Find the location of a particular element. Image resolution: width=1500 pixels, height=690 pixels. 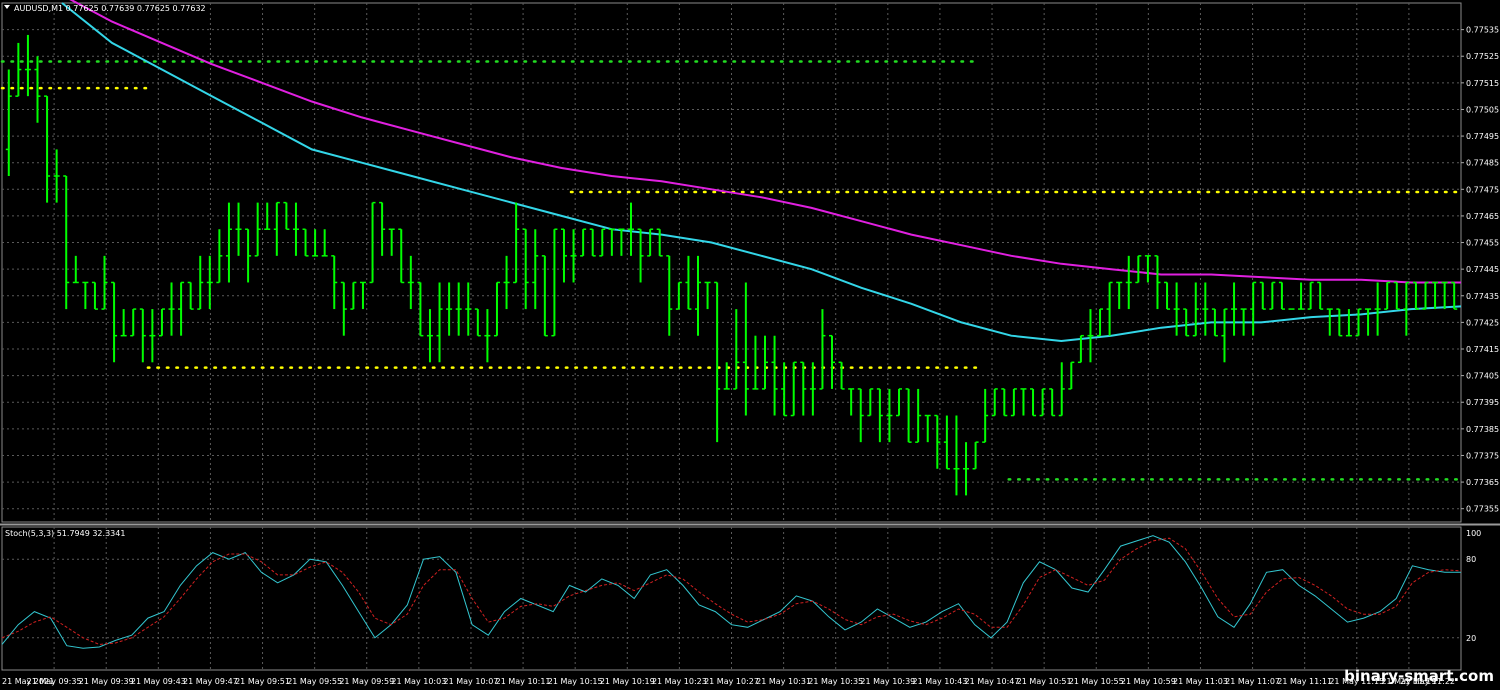

x-tick-label: 21 May 11:15 is located at coordinates (1356, 681).